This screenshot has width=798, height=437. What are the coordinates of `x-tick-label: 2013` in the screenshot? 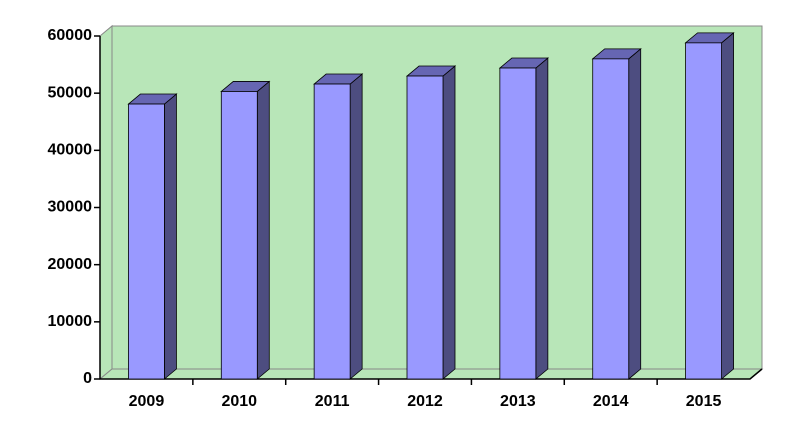 It's located at (518, 401).